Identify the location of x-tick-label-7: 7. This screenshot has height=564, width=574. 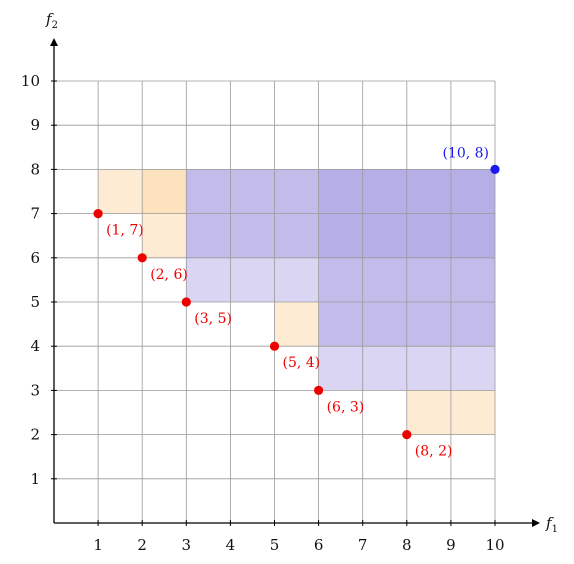
(363, 545).